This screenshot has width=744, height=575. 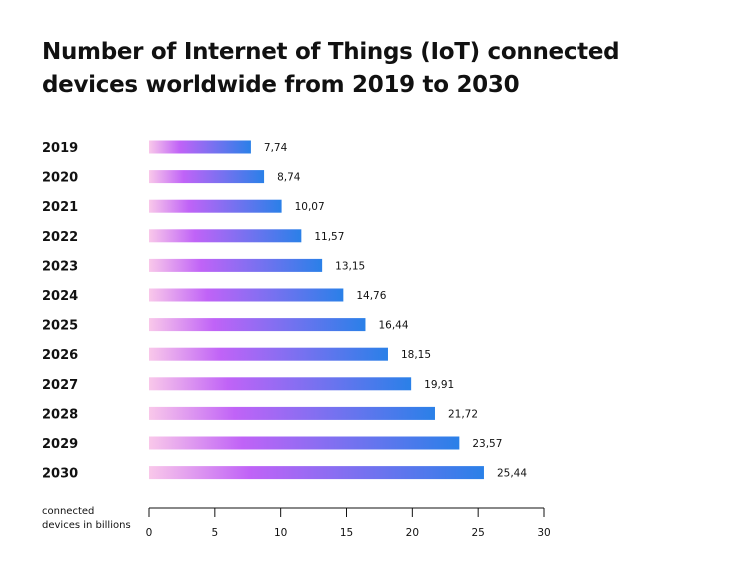 I want to click on category-label: 2028, so click(x=60, y=414).